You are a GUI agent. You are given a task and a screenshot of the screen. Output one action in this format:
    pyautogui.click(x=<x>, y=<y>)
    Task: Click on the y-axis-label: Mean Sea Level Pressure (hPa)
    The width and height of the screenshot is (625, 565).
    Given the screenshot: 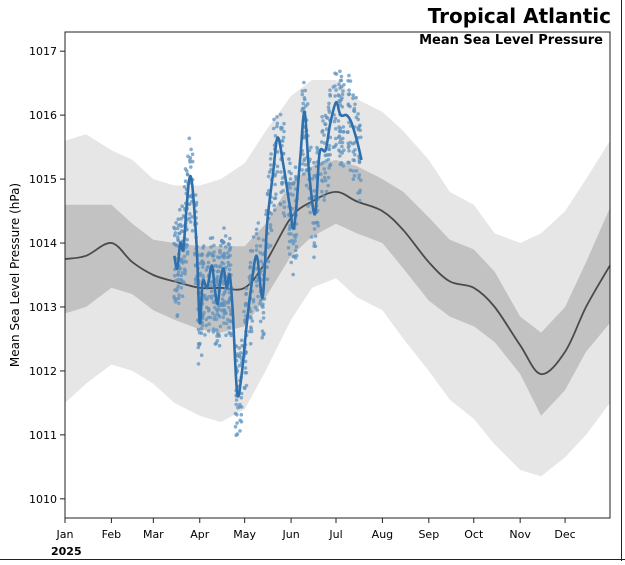 What is the action you would take?
    pyautogui.click(x=15, y=275)
    